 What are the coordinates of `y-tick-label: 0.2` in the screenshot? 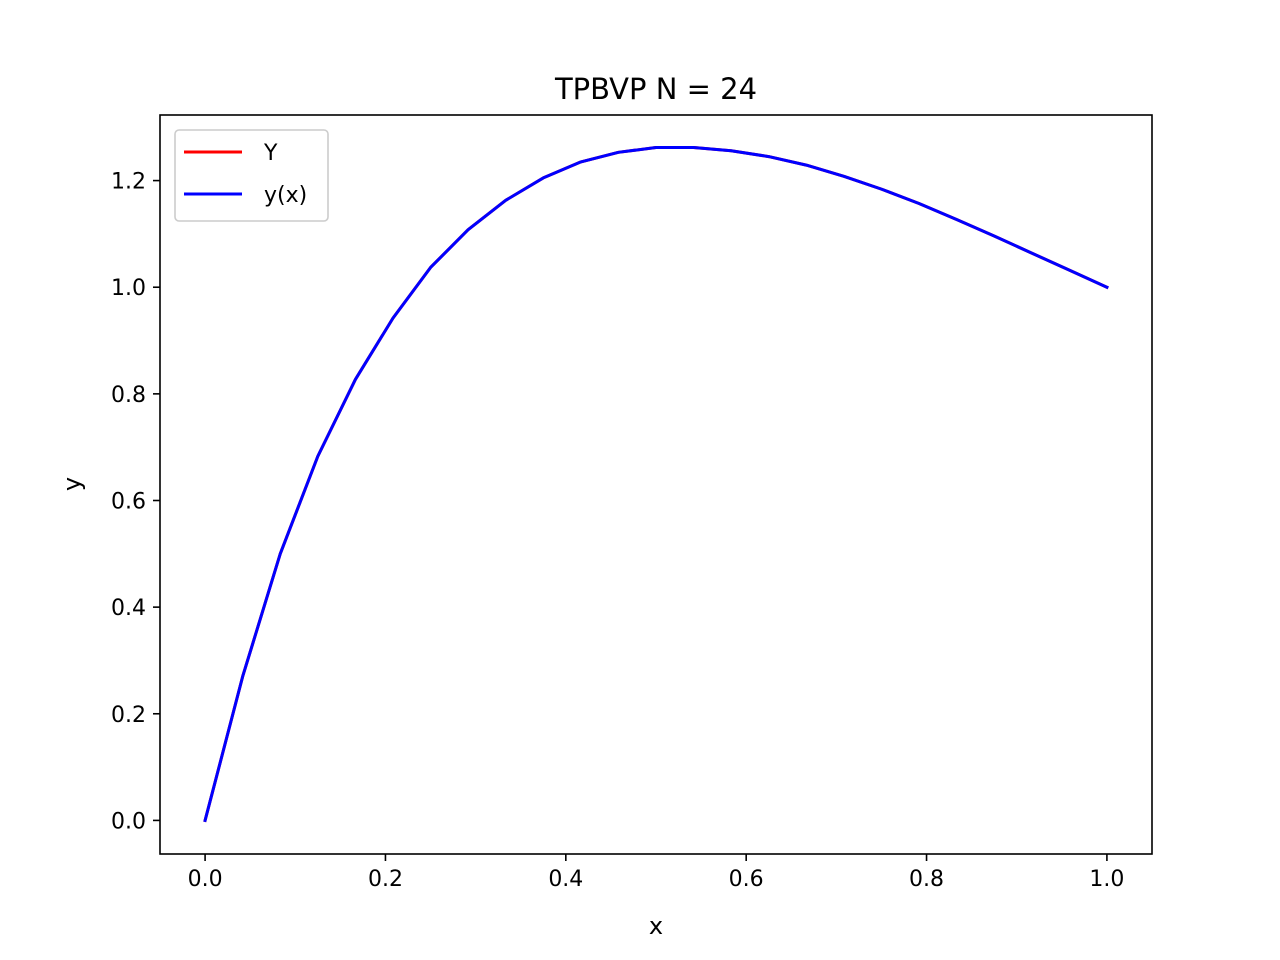 It's located at (128, 715).